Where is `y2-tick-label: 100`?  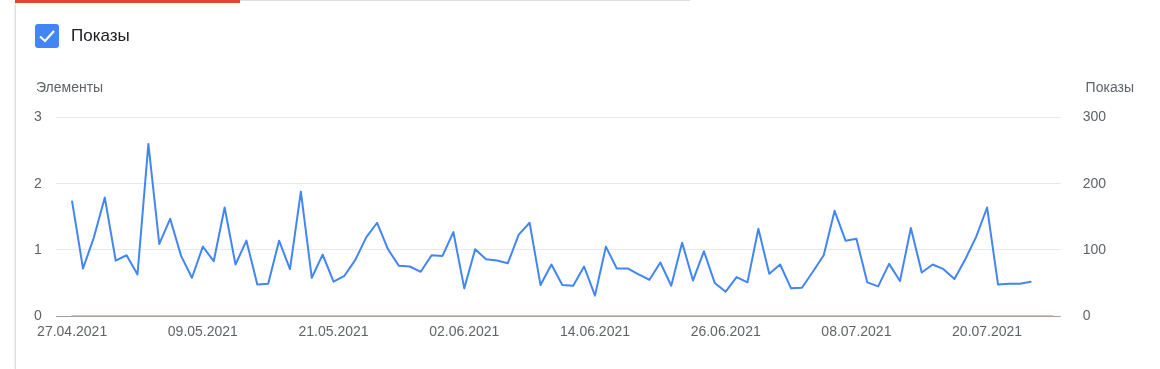 y2-tick-label: 100 is located at coordinates (1094, 248).